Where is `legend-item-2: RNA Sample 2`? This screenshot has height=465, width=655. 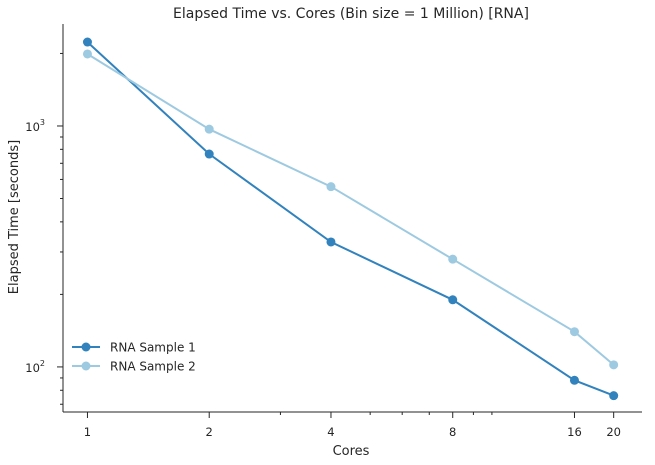
legend-item-2: RNA Sample 2 is located at coordinates (134, 367).